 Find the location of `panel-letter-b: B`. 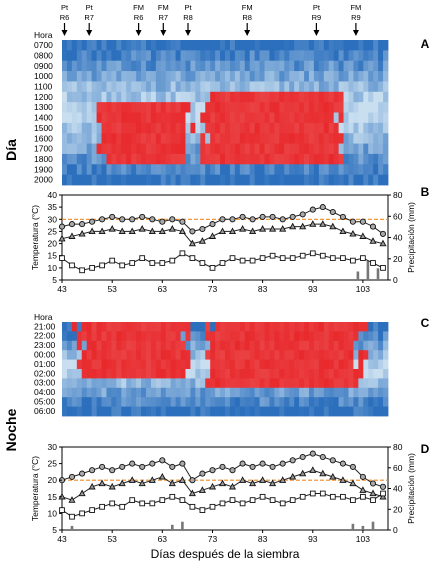

panel-letter-b: B is located at coordinates (425, 192).